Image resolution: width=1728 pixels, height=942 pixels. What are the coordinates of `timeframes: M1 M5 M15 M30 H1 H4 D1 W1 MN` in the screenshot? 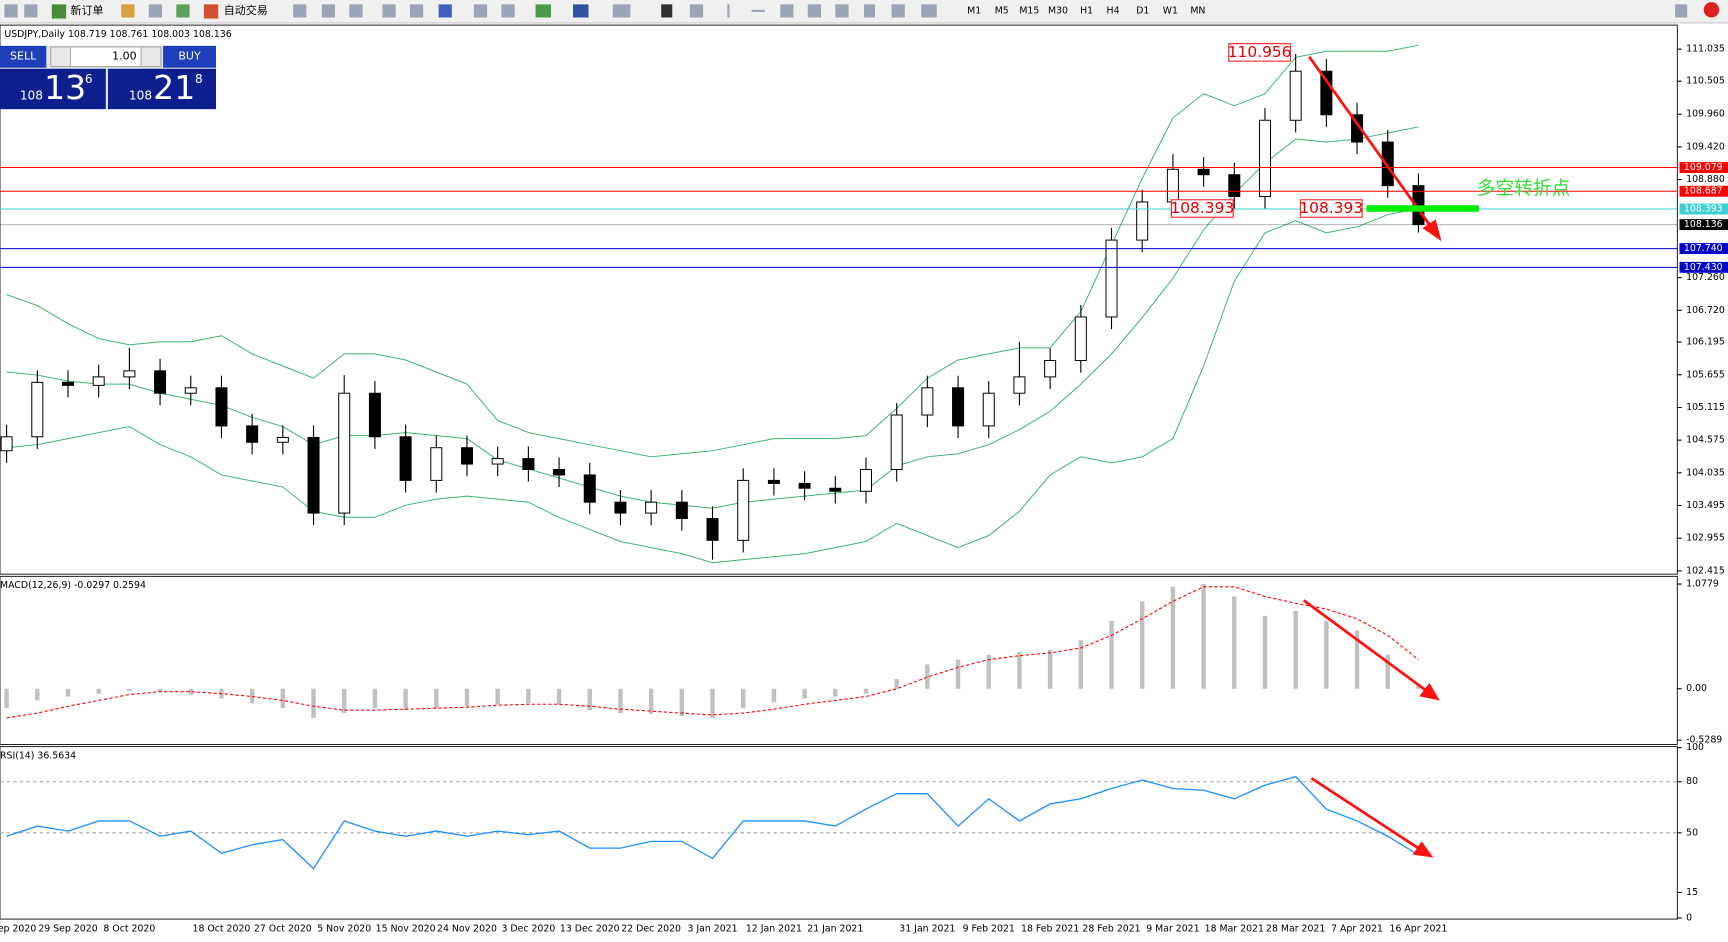 It's located at (1086, 10).